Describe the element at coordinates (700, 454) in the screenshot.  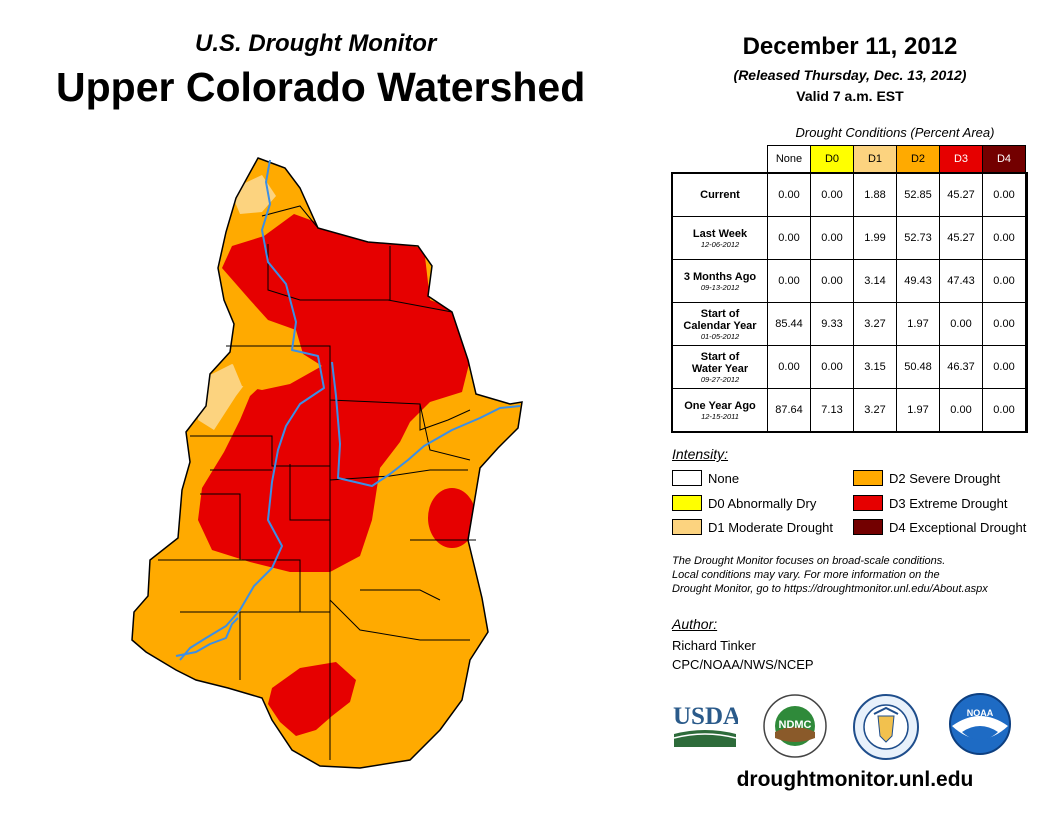
I see `legend-title: Intensity:` at that location.